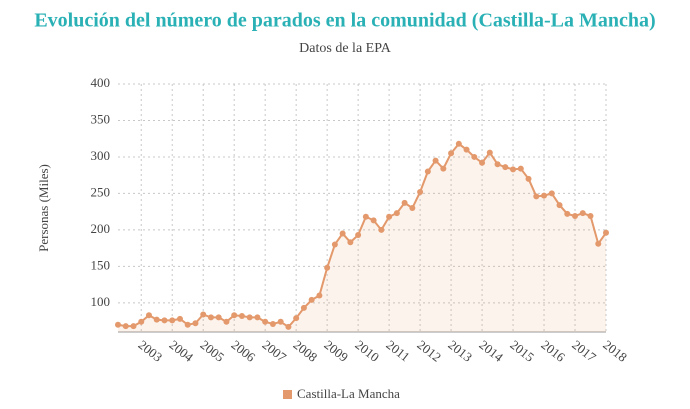 The image size is (690, 409). Describe the element at coordinates (305, 351) in the screenshot. I see `x-tick-label: 2008` at that location.